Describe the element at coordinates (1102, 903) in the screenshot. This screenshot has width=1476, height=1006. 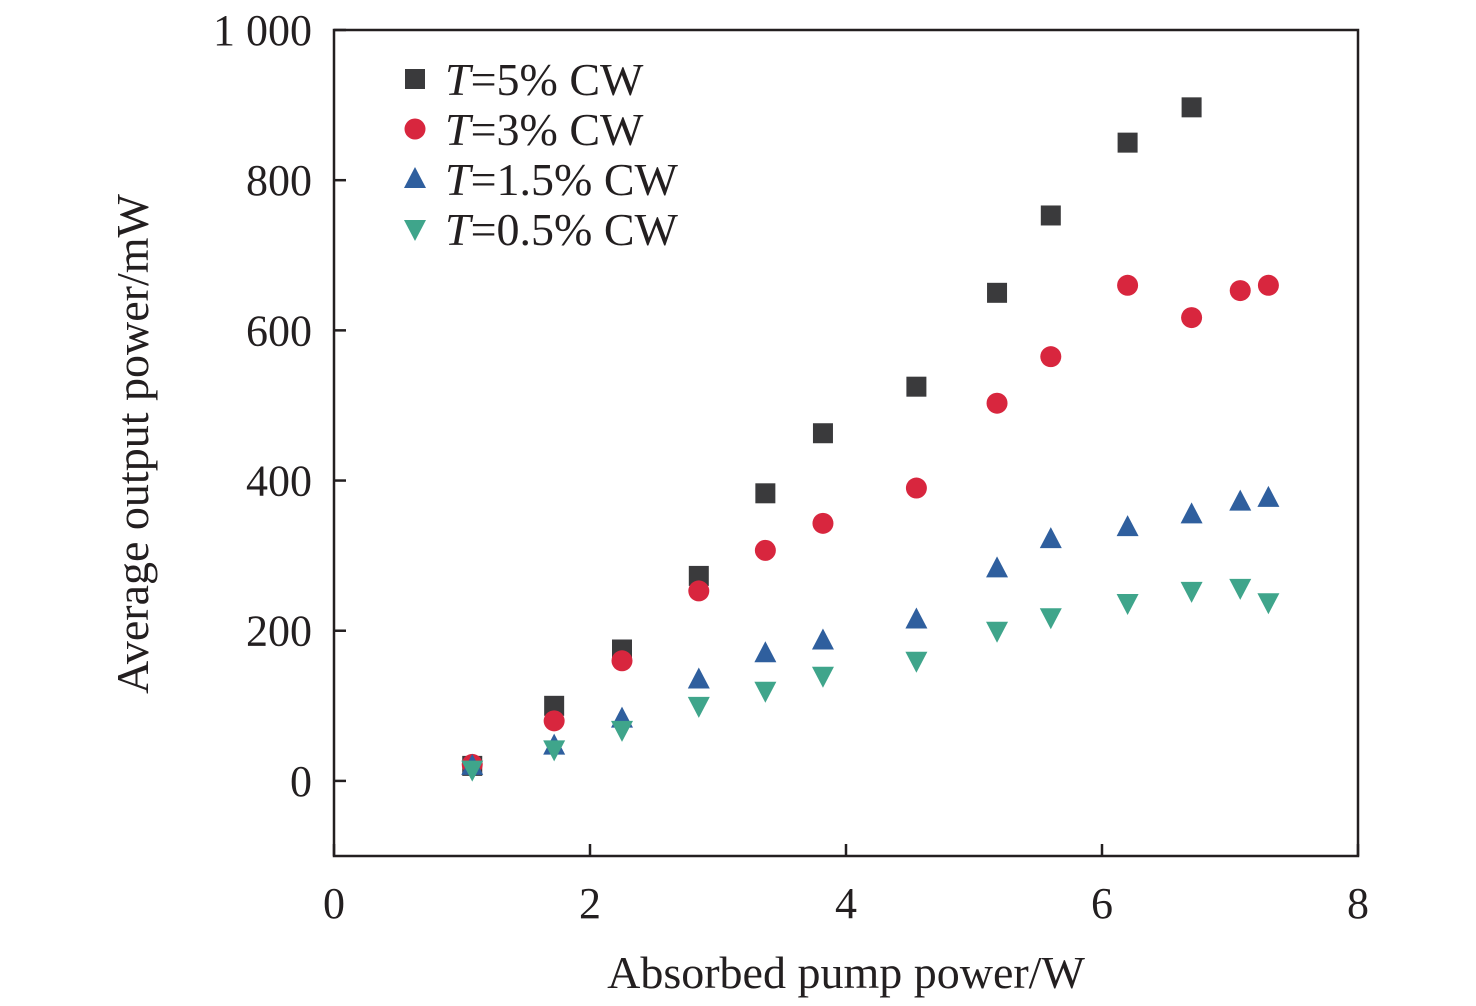
I see `x-tick-label: 6` at that location.